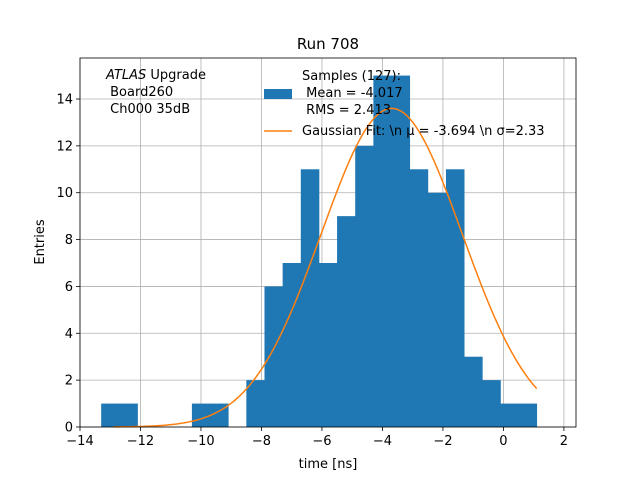 The image size is (640, 480). What do you see at coordinates (148, 109) in the screenshot?
I see `annotation-line-3: Ch000 35dB` at bounding box center [148, 109].